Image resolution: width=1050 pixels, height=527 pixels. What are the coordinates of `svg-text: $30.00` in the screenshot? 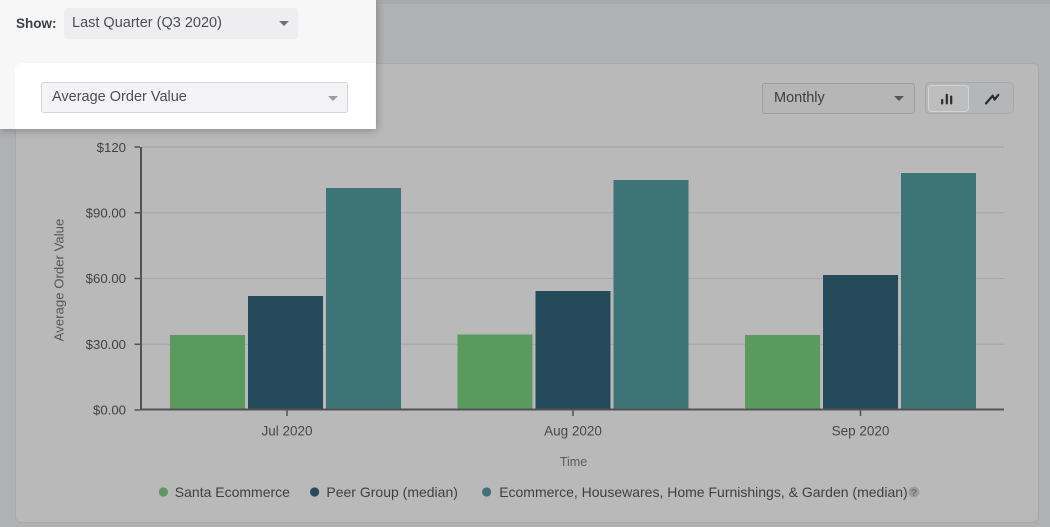 It's located at (106, 344).